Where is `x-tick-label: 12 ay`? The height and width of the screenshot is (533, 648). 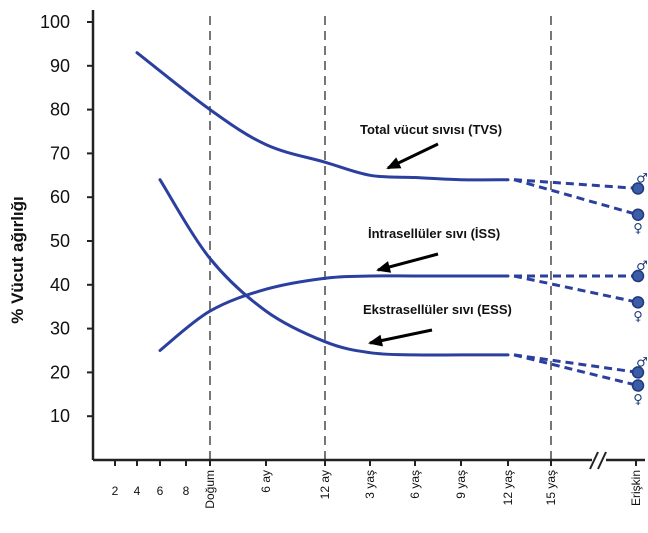 x-tick-label: 12 ay is located at coordinates (325, 484).